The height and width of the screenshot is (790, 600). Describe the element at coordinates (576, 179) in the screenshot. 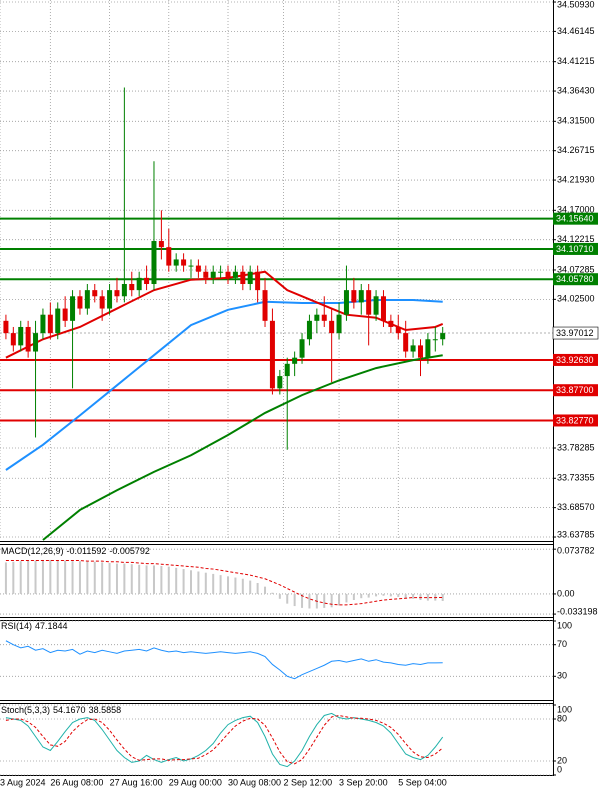

I see `y-tick-label: 34.21930` at that location.